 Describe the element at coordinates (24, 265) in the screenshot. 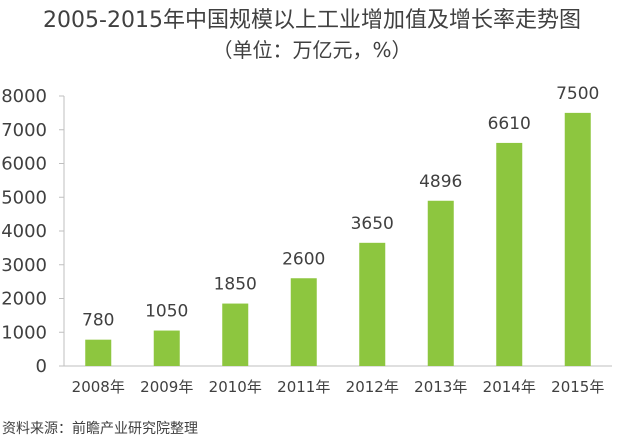

I see `y-tick-label: 3000` at that location.